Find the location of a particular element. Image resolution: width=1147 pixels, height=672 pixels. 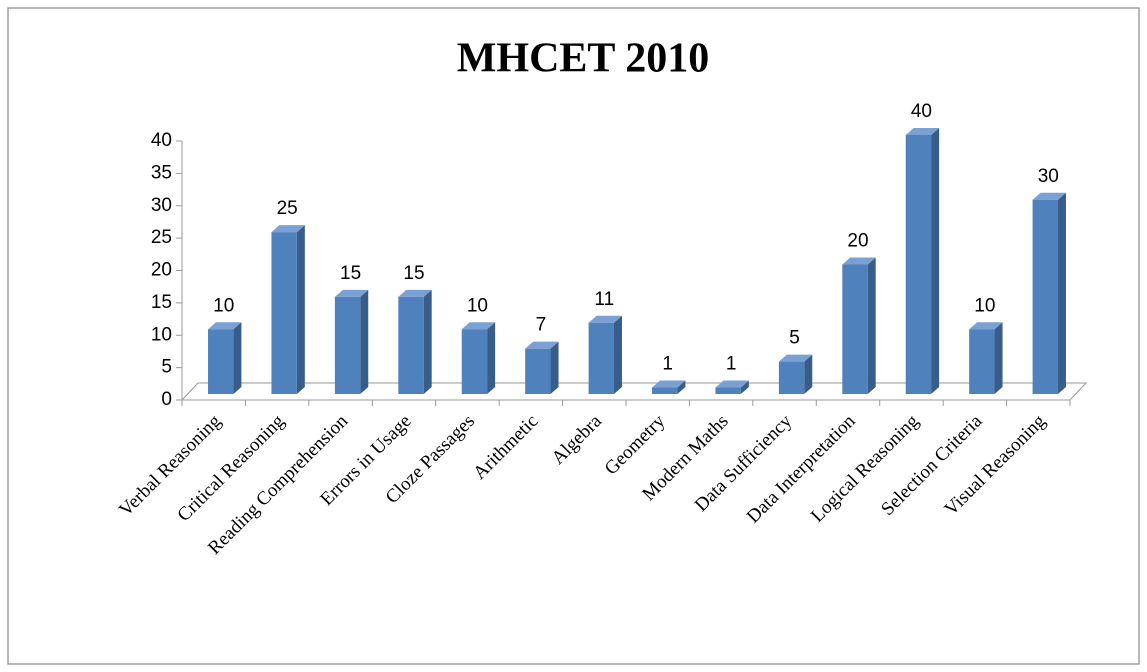

data-label: 5 is located at coordinates (794, 338).